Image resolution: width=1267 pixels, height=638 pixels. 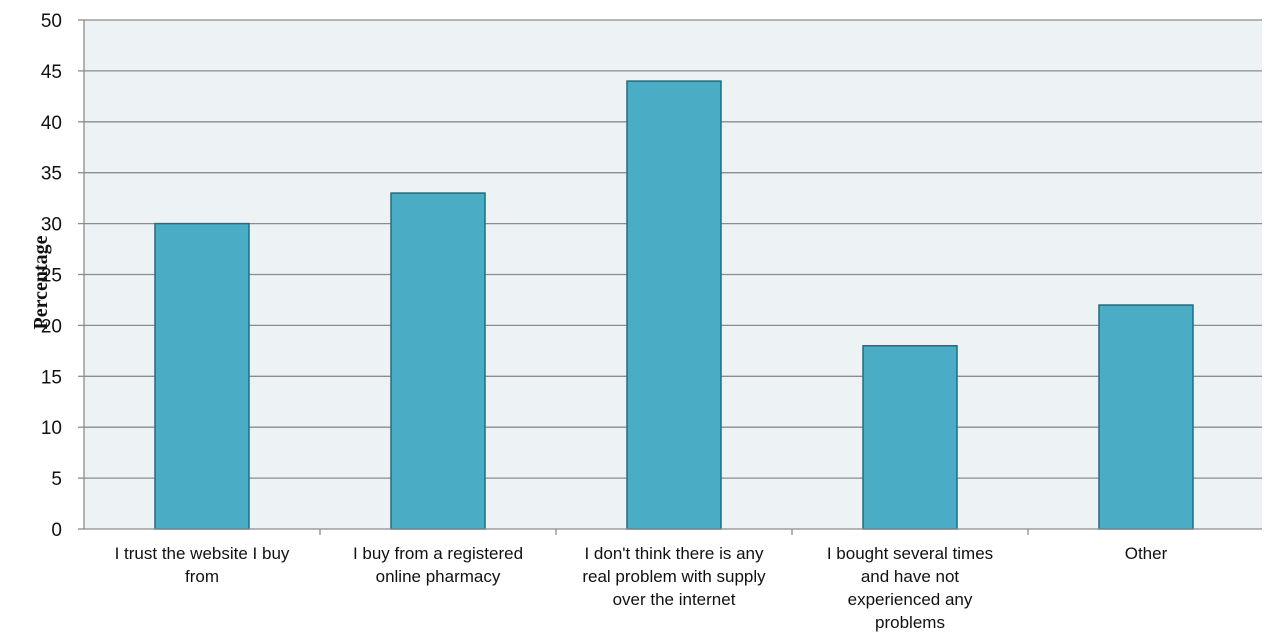 What do you see at coordinates (51, 326) in the screenshot?
I see `y-tick-label: 20` at bounding box center [51, 326].